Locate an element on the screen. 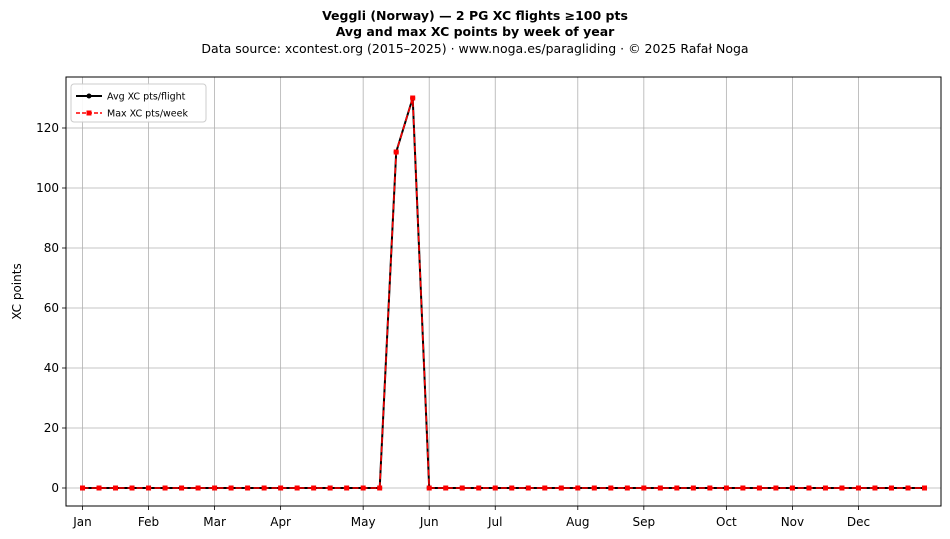 The image size is (950, 539). x-tick-label: Mar is located at coordinates (214, 522).